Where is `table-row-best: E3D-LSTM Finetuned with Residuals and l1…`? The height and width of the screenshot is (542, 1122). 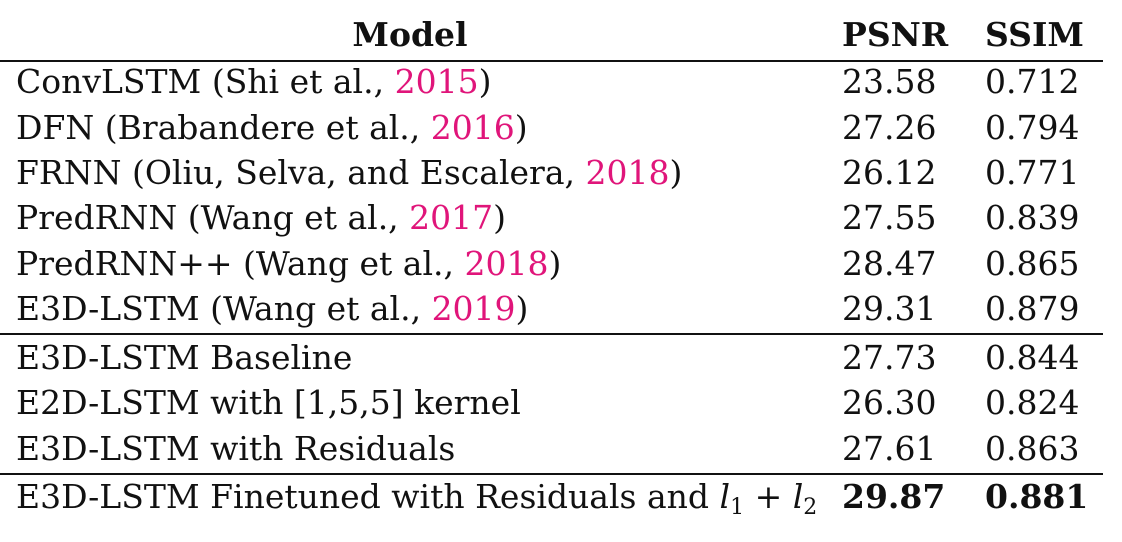
table-row-best: E3D-LSTM Finetuned with Residuals and l1… is located at coordinates (561, 497).